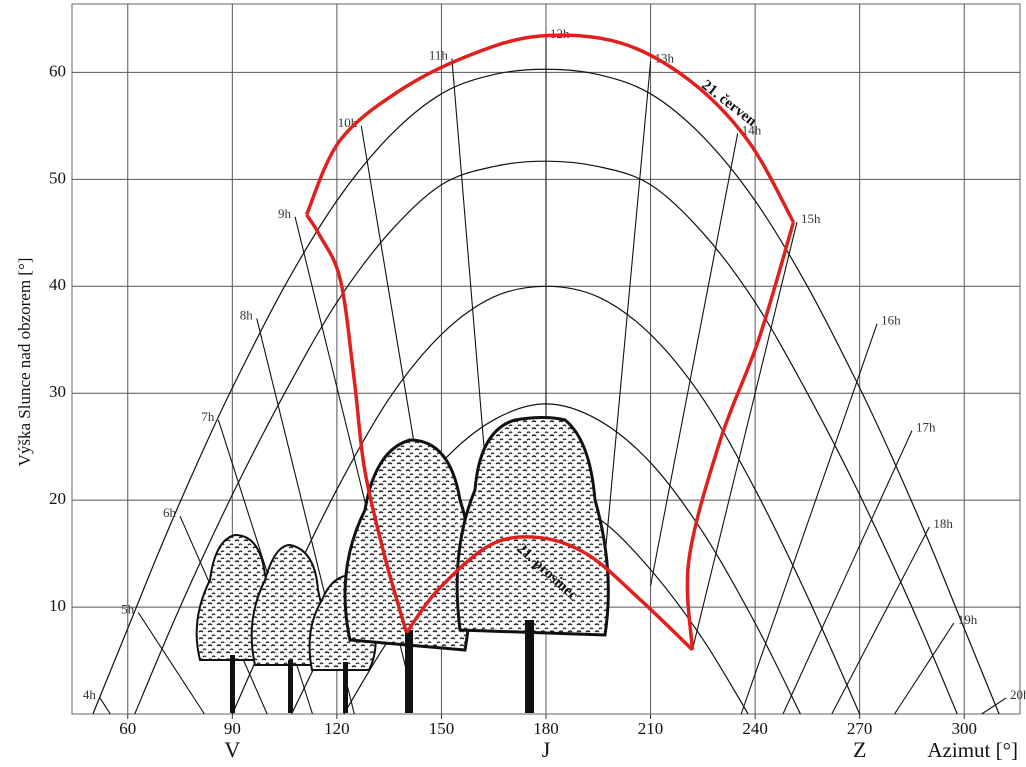 The height and width of the screenshot is (767, 1026). Describe the element at coordinates (127, 728) in the screenshot. I see `x-tick-label: 60` at that location.